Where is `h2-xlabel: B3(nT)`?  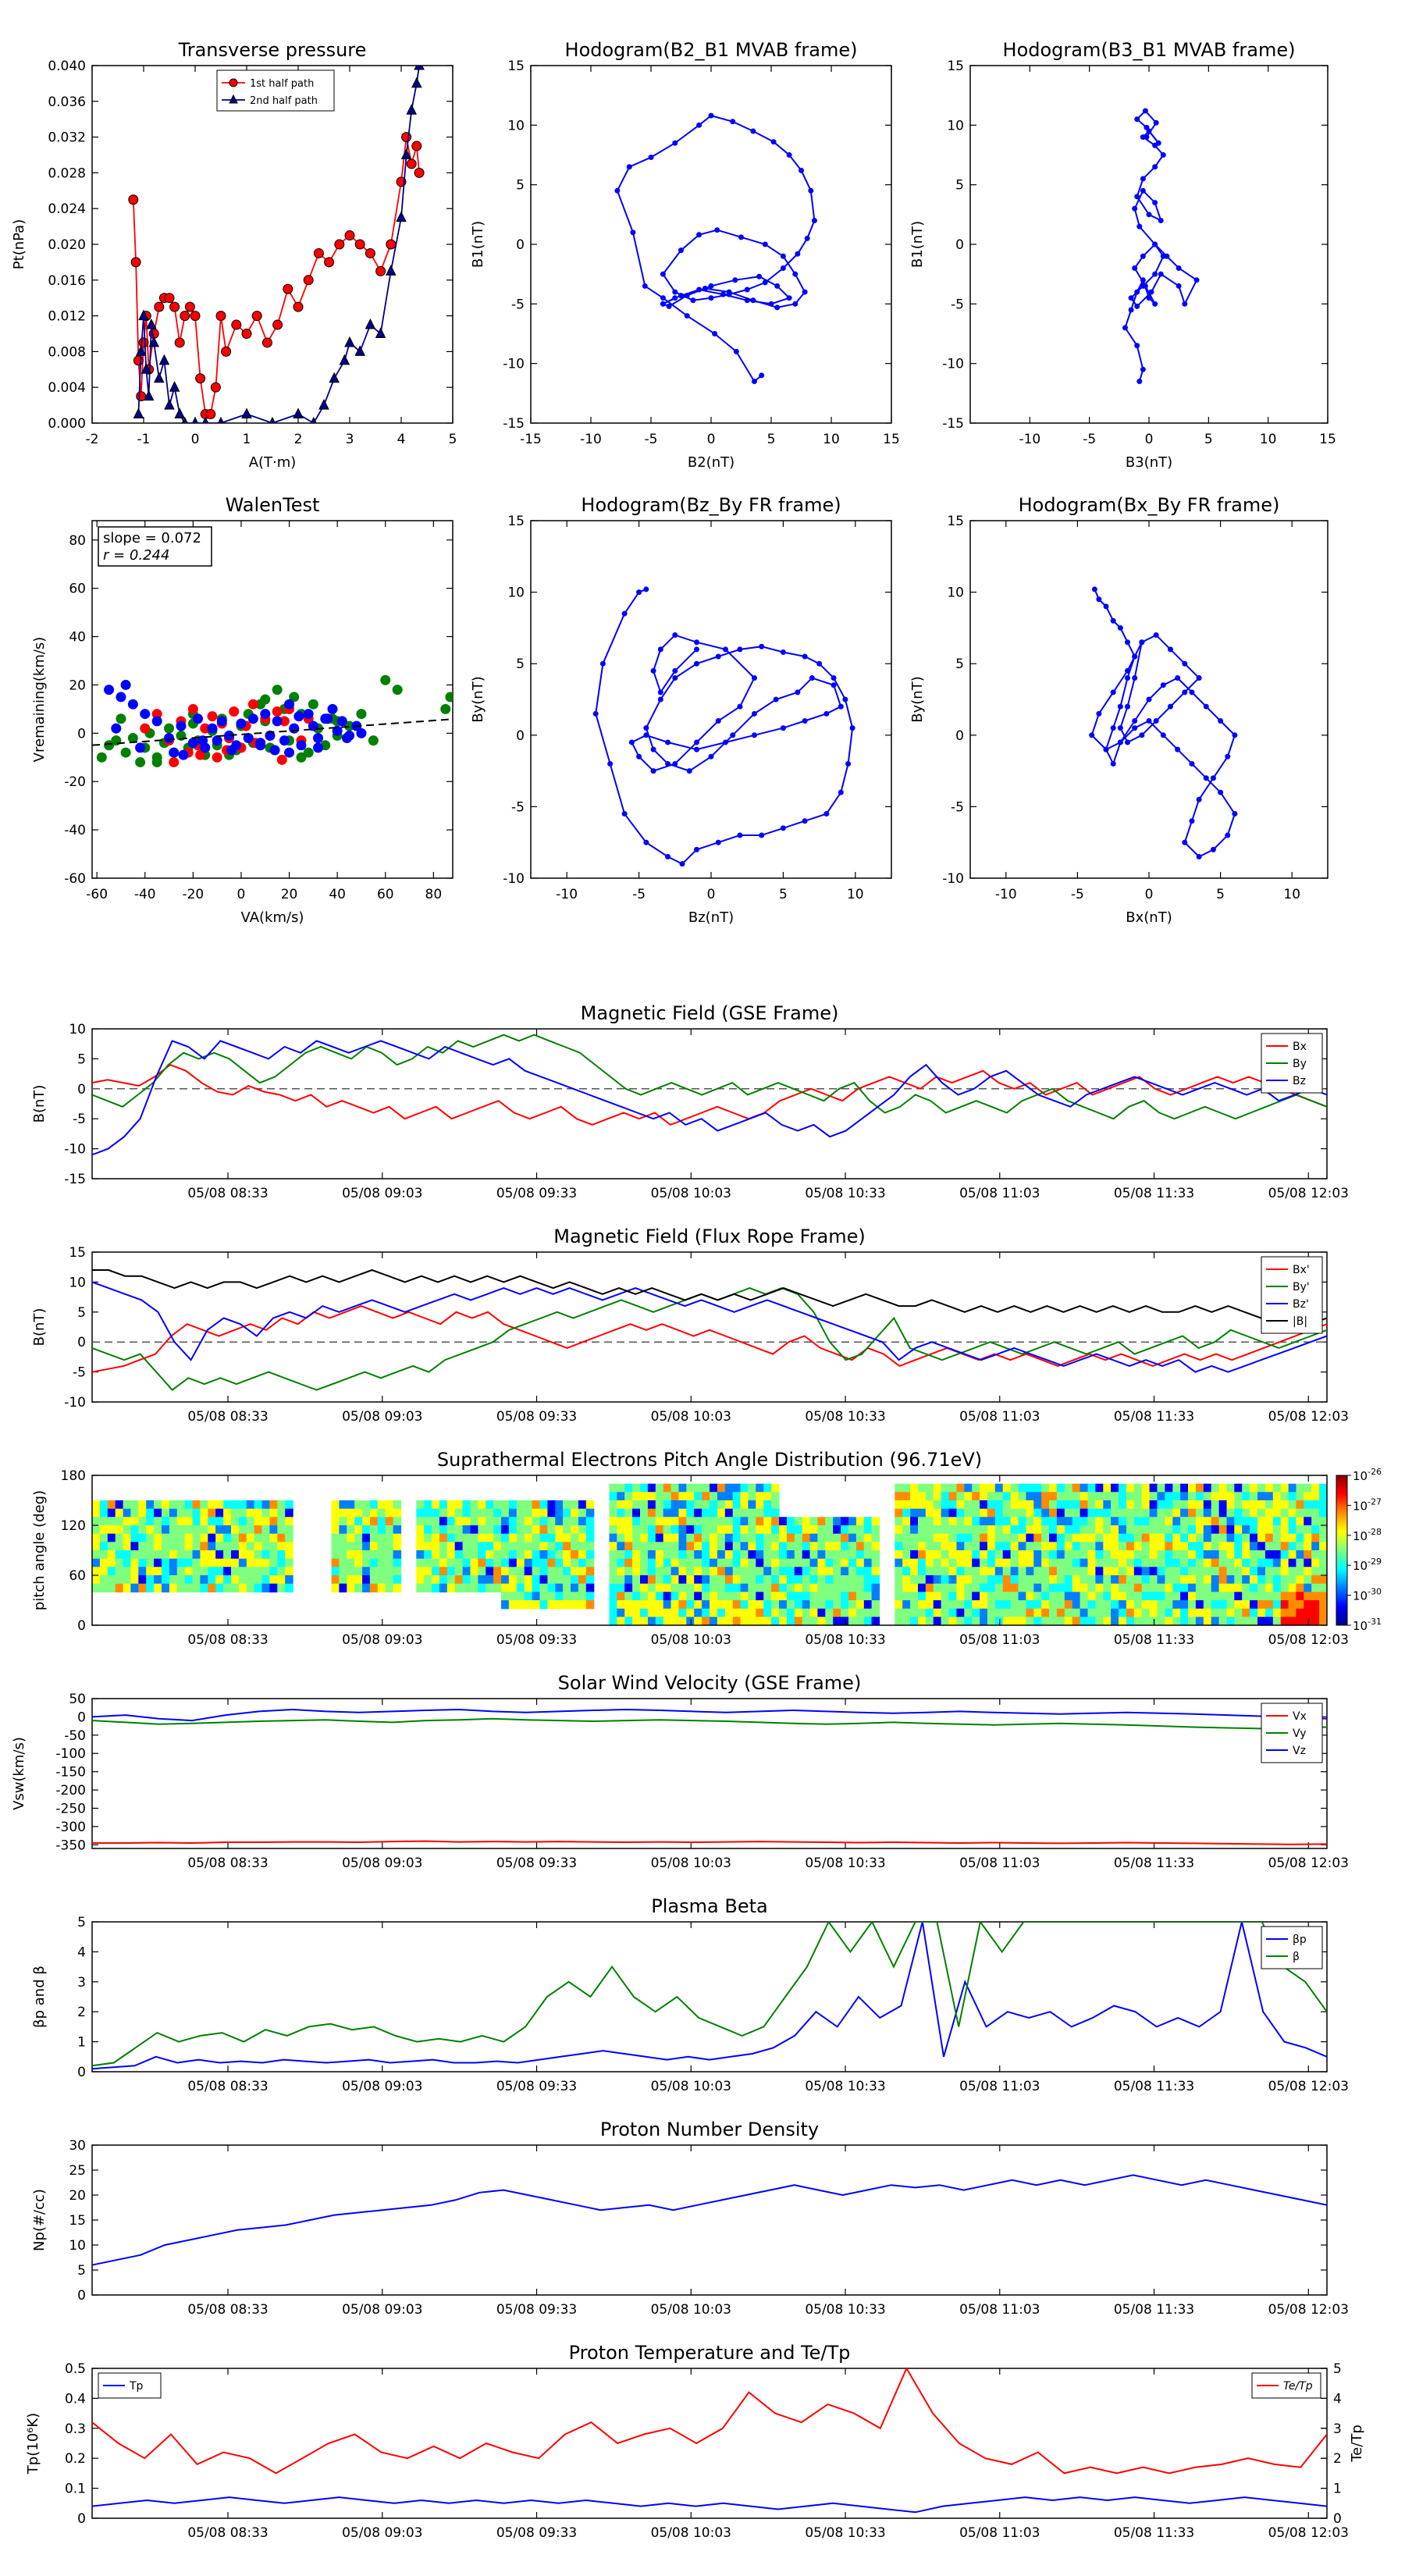
h2-xlabel: B3(nT) is located at coordinates (1149, 462).